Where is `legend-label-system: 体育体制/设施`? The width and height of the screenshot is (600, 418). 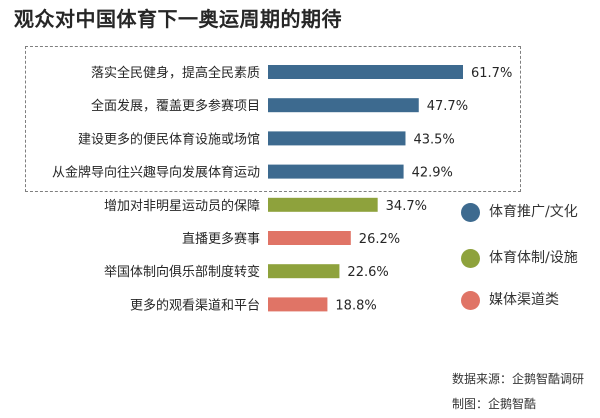 legend-label-system: 体育体制/设施 is located at coordinates (533, 258).